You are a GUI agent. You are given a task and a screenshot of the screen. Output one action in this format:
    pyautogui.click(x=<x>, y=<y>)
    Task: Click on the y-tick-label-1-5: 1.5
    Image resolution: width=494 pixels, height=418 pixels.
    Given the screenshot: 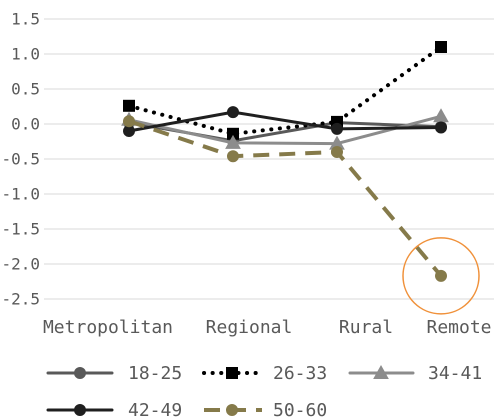 What is the action you would take?
    pyautogui.click(x=25, y=19)
    